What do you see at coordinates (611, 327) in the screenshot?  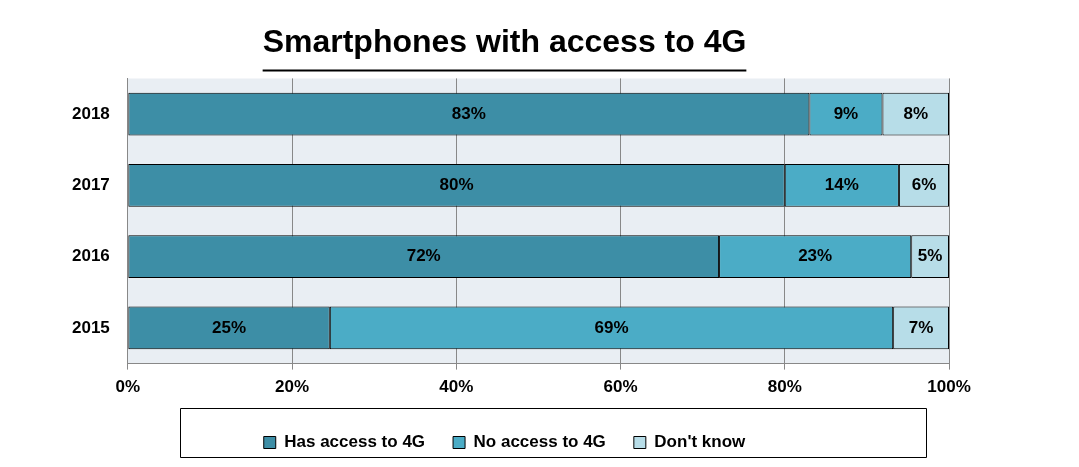 I see `data-label: 69%` at bounding box center [611, 327].